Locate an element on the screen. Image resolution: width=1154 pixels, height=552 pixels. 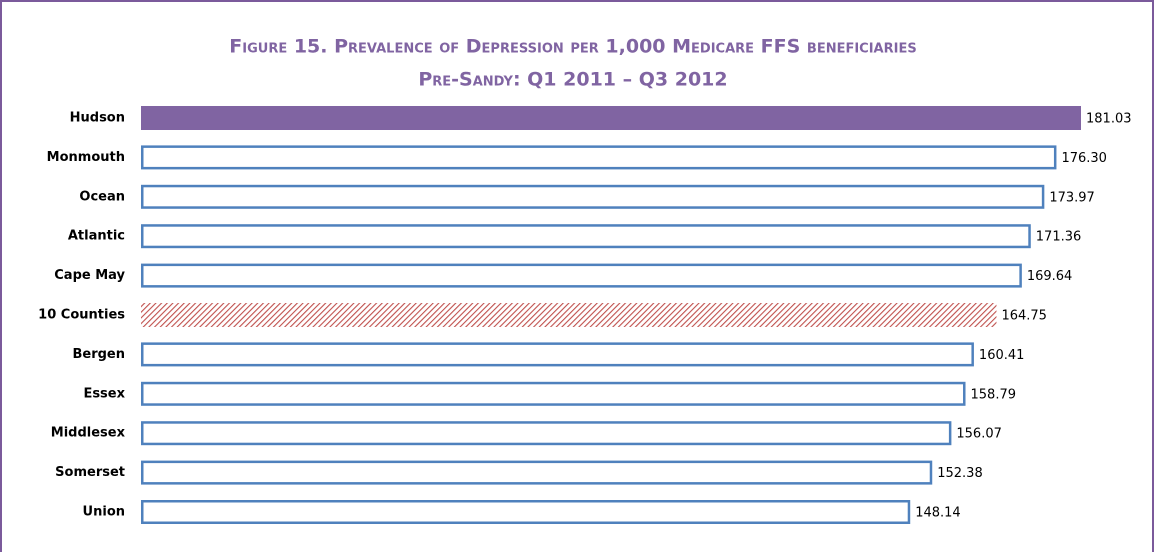
category-label: Cape May is located at coordinates (89, 275).